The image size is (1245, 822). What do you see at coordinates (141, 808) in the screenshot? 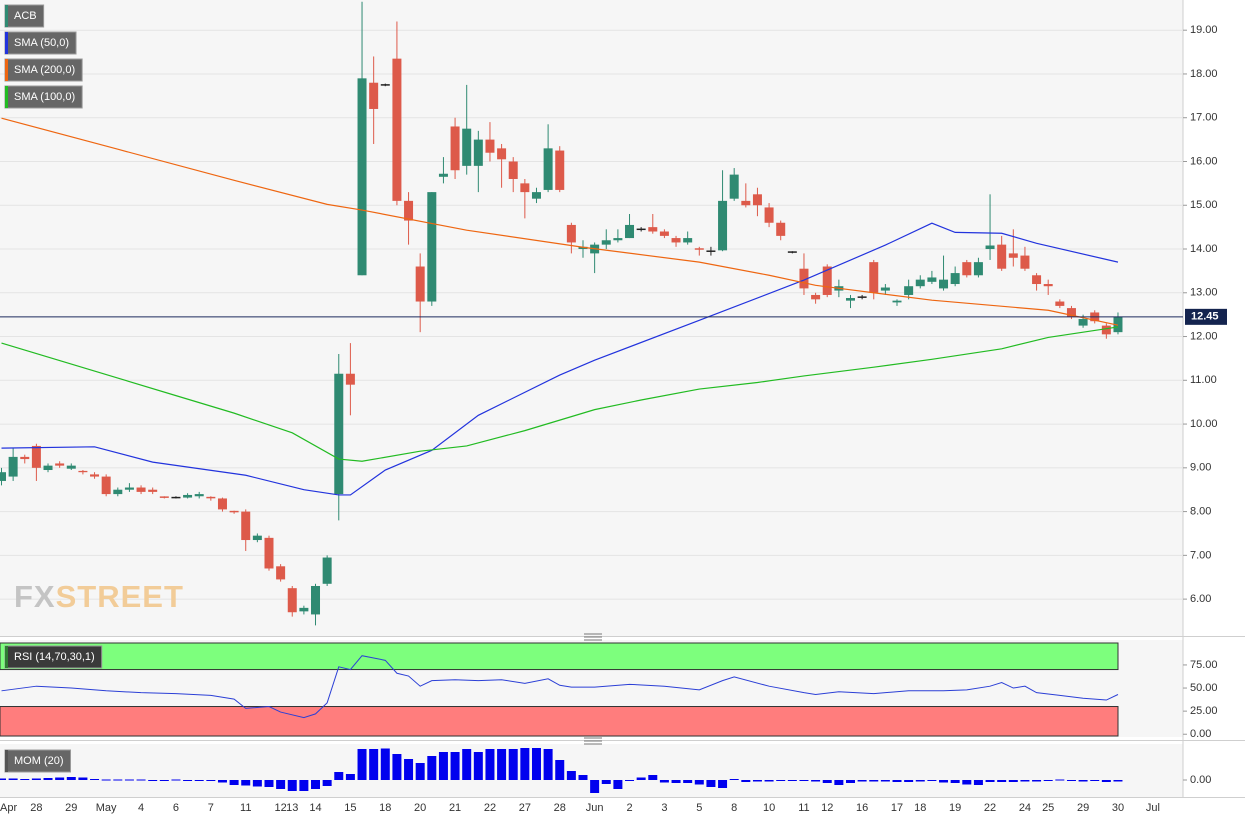
I see `x-tick-label: 4` at bounding box center [141, 808].